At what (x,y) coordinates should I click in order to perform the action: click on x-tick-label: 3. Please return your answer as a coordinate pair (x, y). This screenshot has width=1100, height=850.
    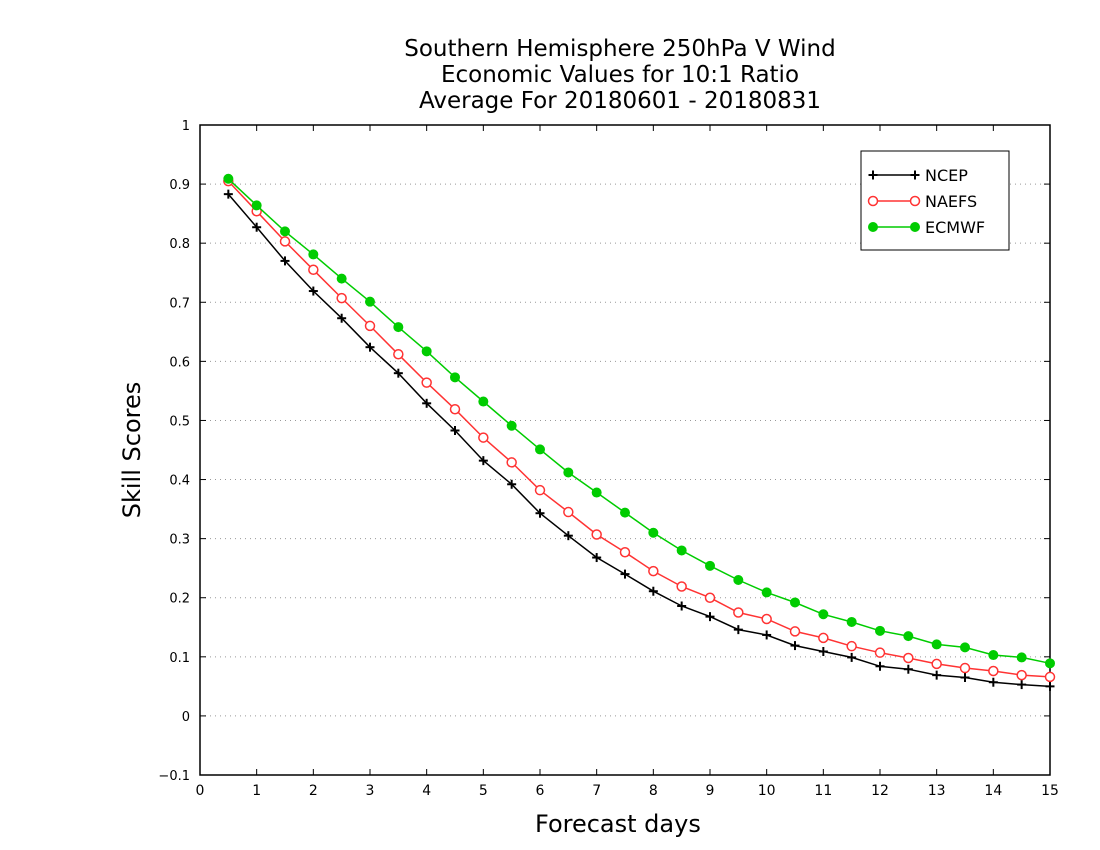
    Looking at the image, I should click on (370, 791).